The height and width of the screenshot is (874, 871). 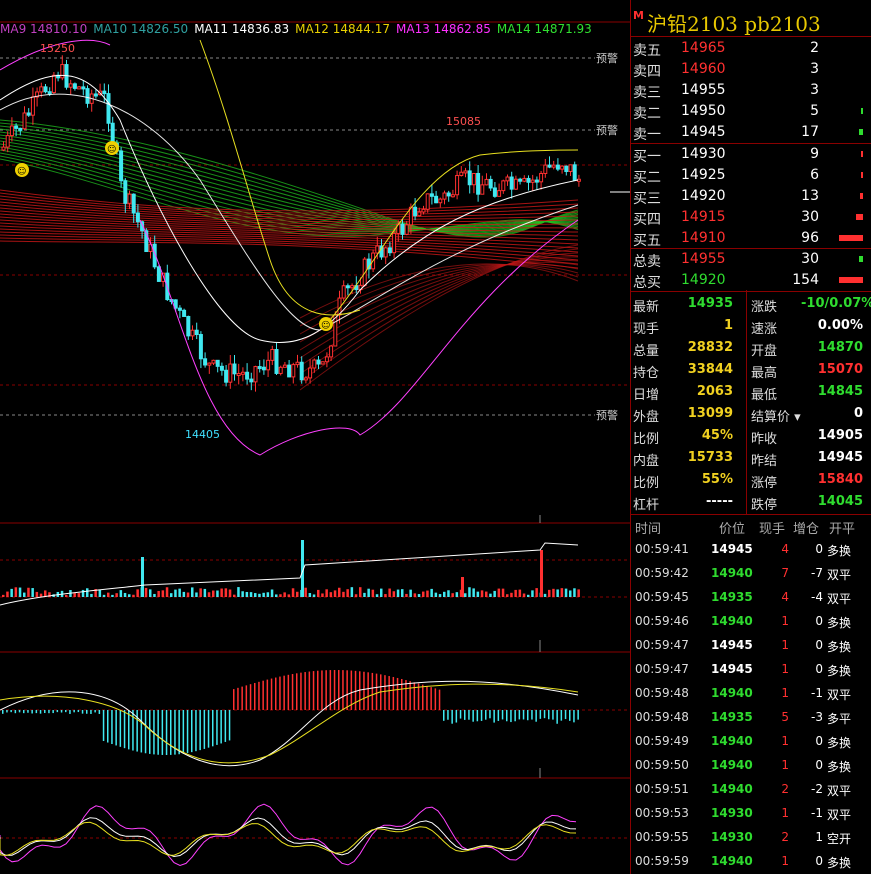 I want to click on oscillator-lines, so click(x=288, y=835).